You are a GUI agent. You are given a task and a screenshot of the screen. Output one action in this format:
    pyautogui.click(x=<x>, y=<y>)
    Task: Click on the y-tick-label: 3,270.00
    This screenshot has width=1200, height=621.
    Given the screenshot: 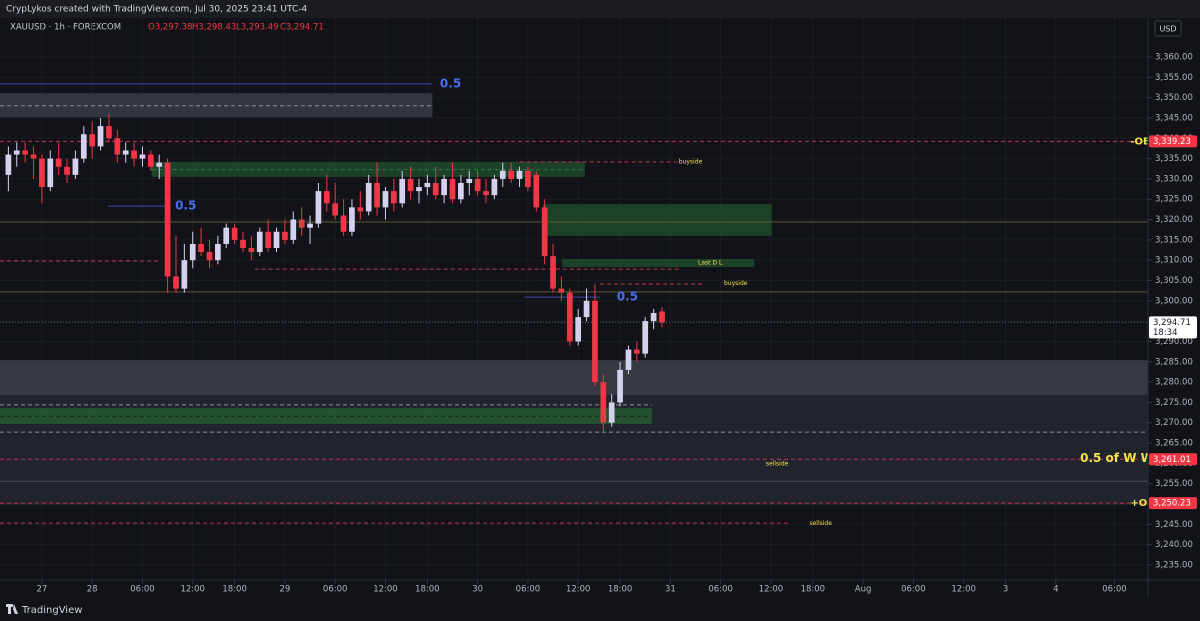 What is the action you would take?
    pyautogui.click(x=1174, y=423)
    